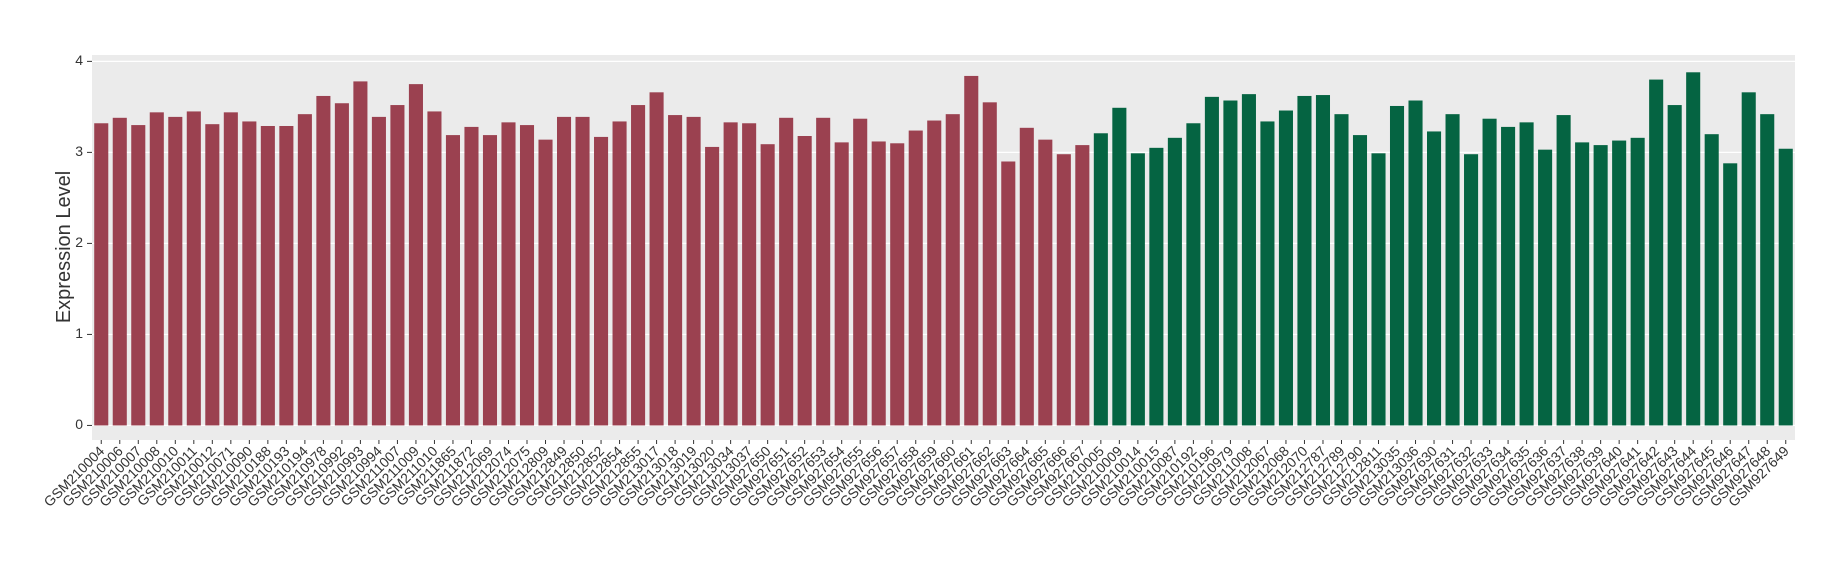 This screenshot has width=1840, height=580. I want to click on y-axis-title: Expression Level, so click(64, 247).